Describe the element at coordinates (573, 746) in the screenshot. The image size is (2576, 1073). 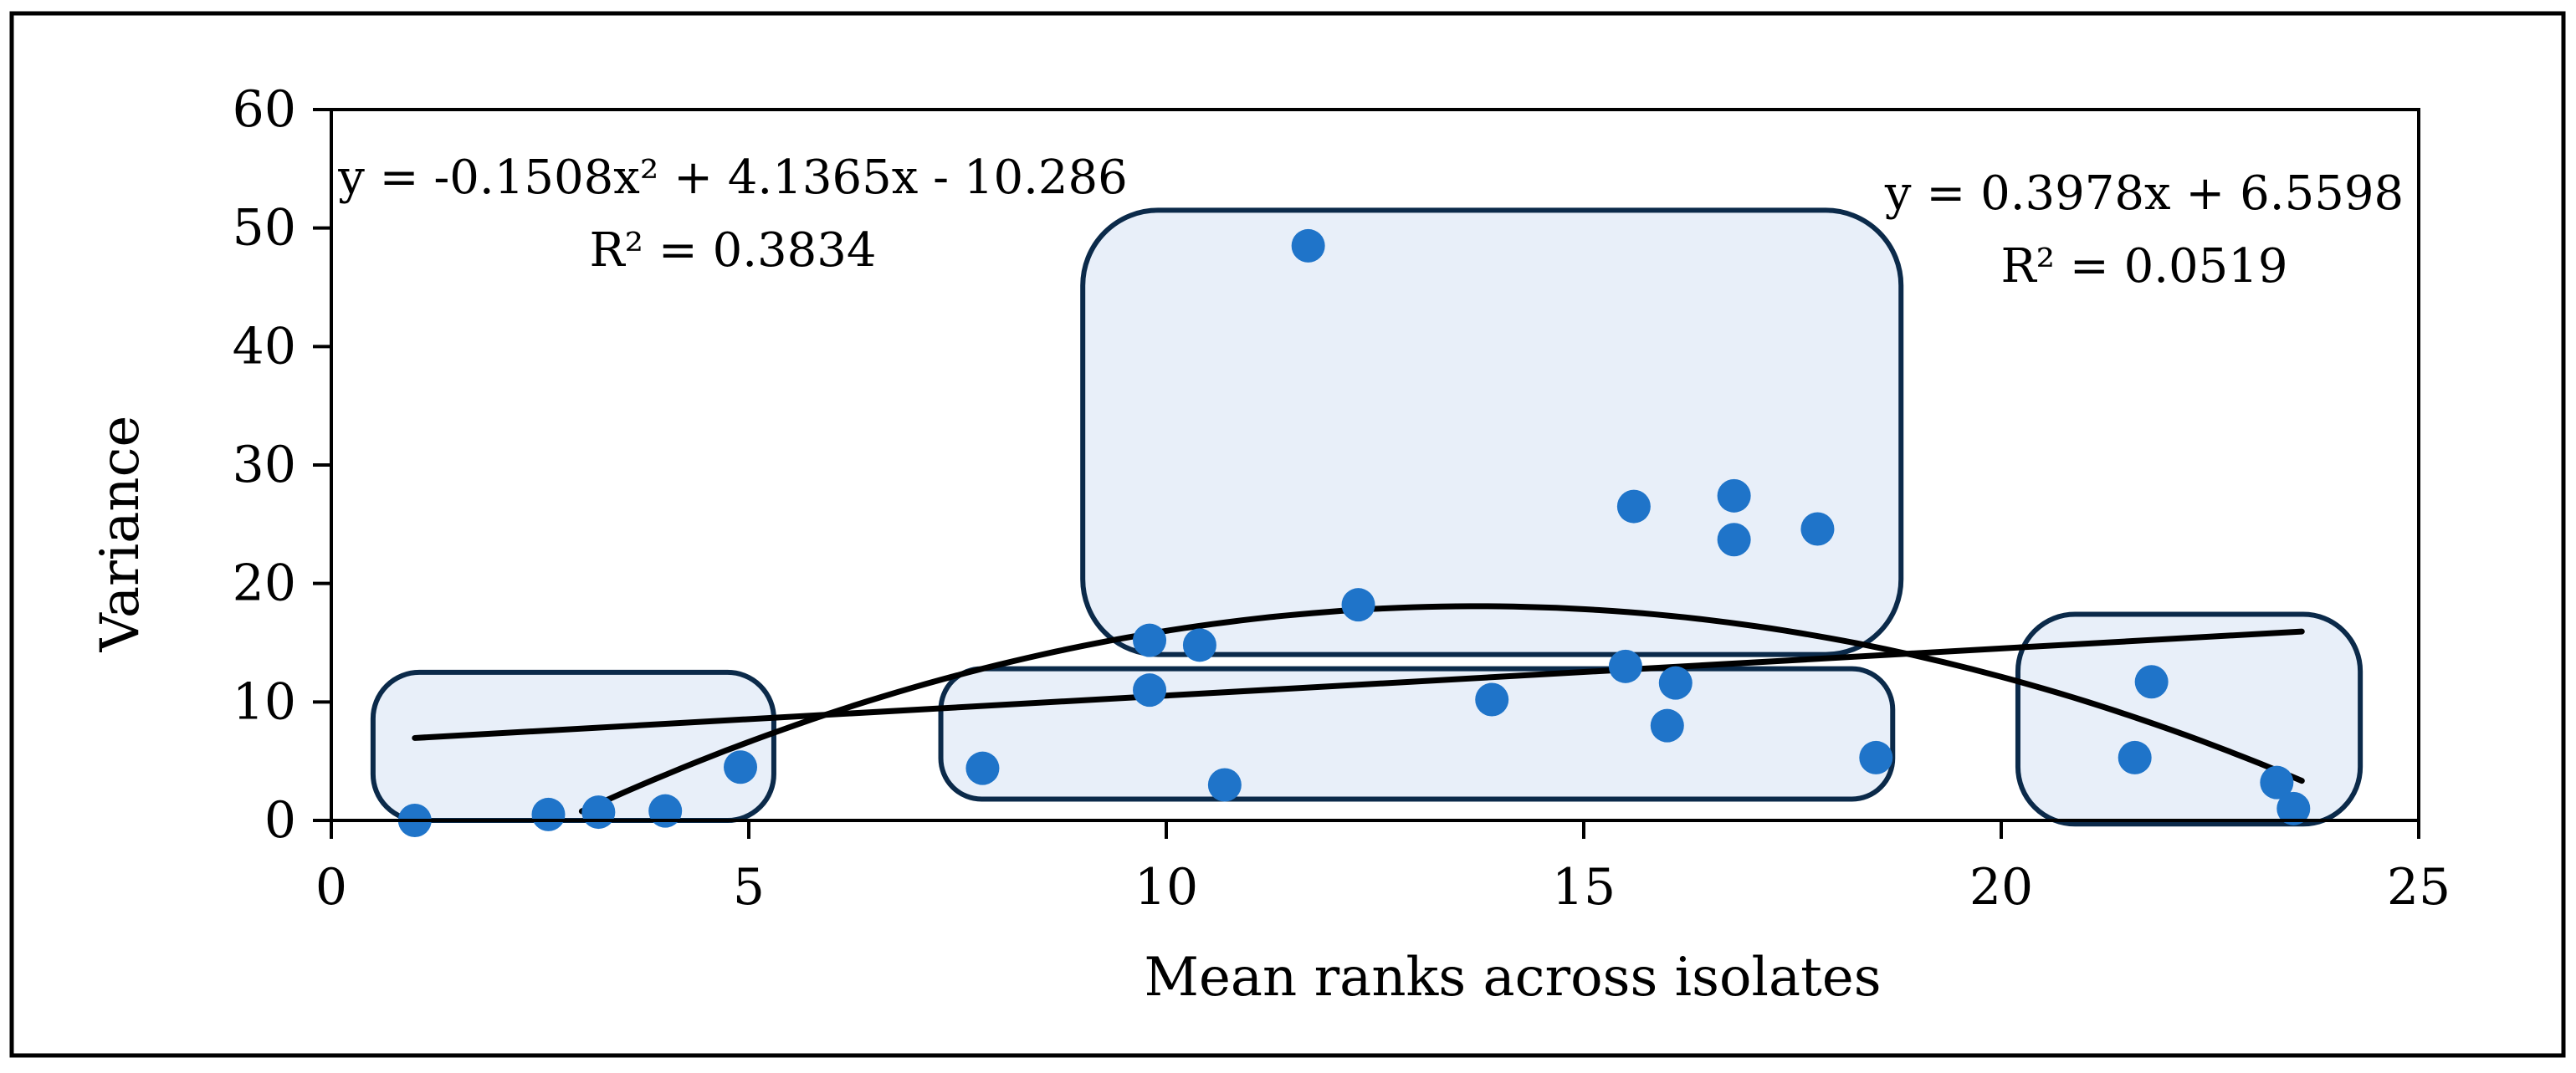
I see `group-low-ranks` at that location.